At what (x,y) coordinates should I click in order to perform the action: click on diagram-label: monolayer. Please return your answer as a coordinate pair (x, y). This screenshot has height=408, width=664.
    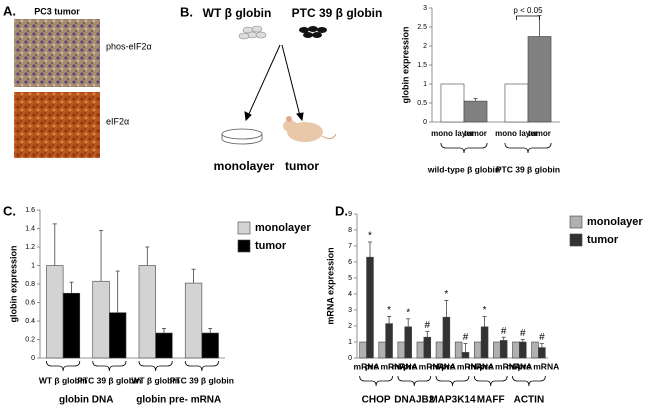
    Looking at the image, I should click on (244, 166).